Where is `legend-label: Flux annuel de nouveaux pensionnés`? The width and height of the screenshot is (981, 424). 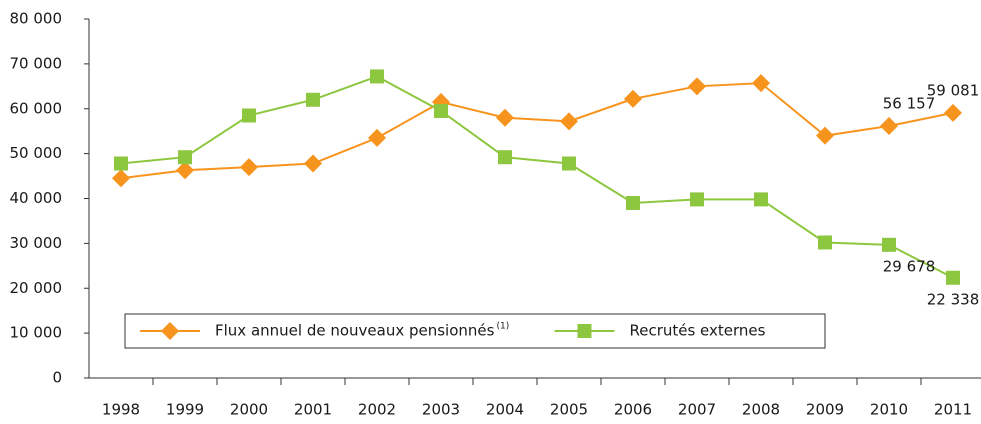 legend-label: Flux annuel de nouveaux pensionnés is located at coordinates (355, 331).